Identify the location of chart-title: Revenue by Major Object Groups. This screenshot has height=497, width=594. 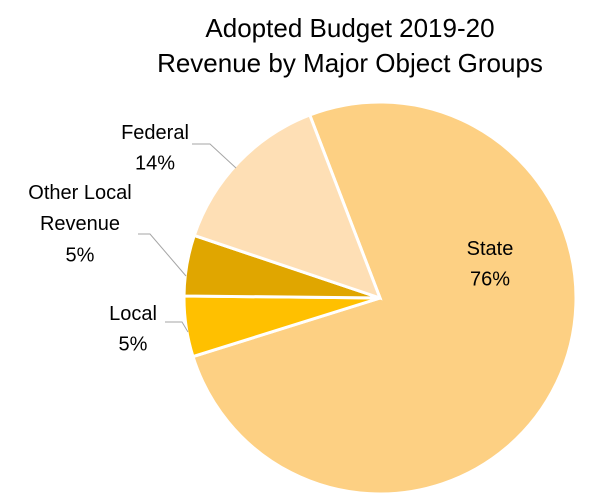
(350, 63).